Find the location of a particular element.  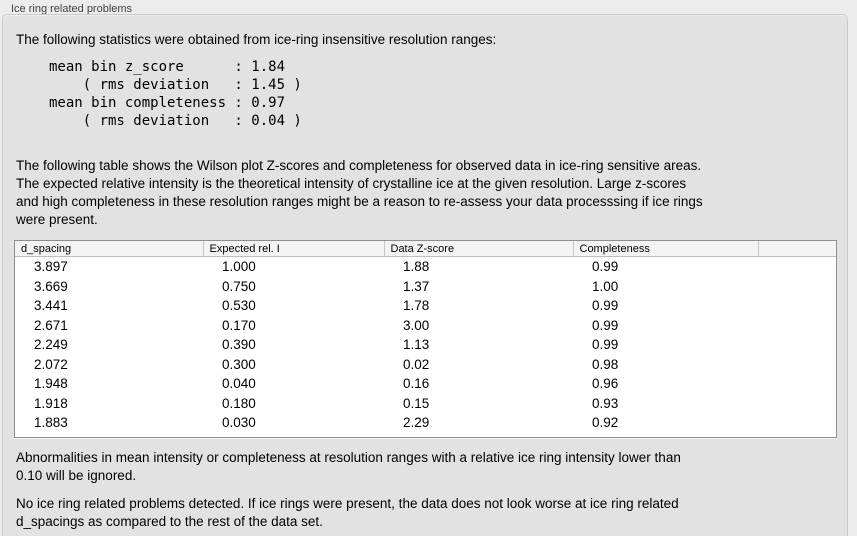

cell-expected-rel-i: 0.170 is located at coordinates (239, 325).